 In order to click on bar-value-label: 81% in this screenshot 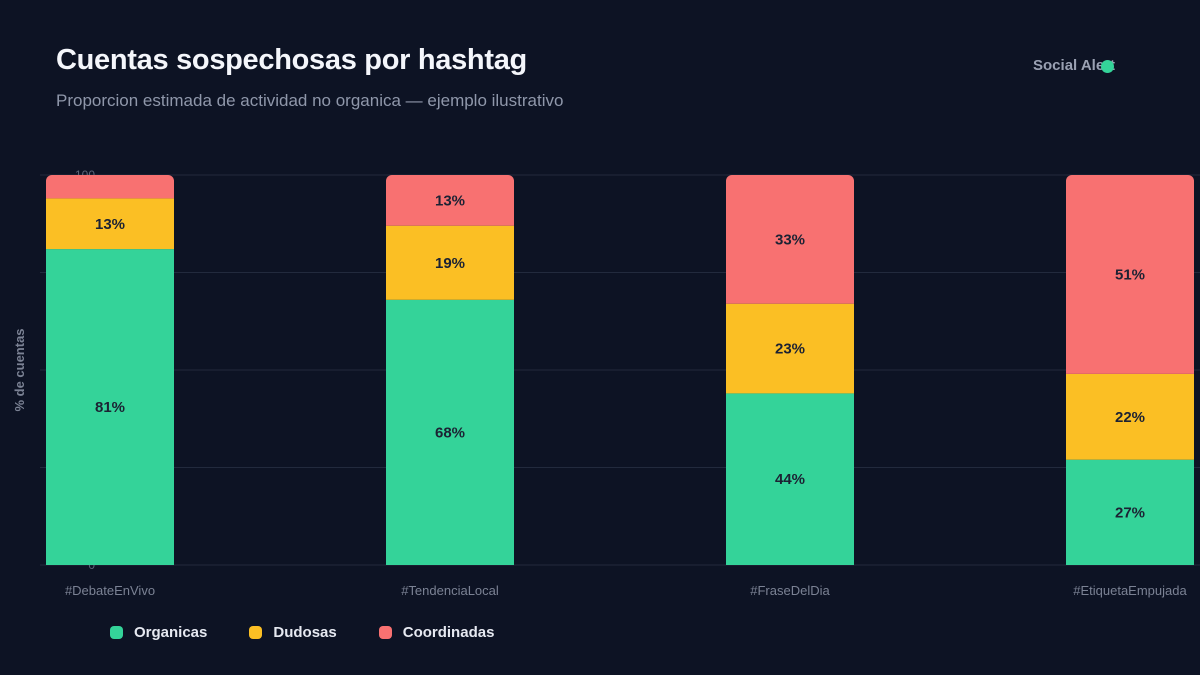, I will do `click(110, 407)`.